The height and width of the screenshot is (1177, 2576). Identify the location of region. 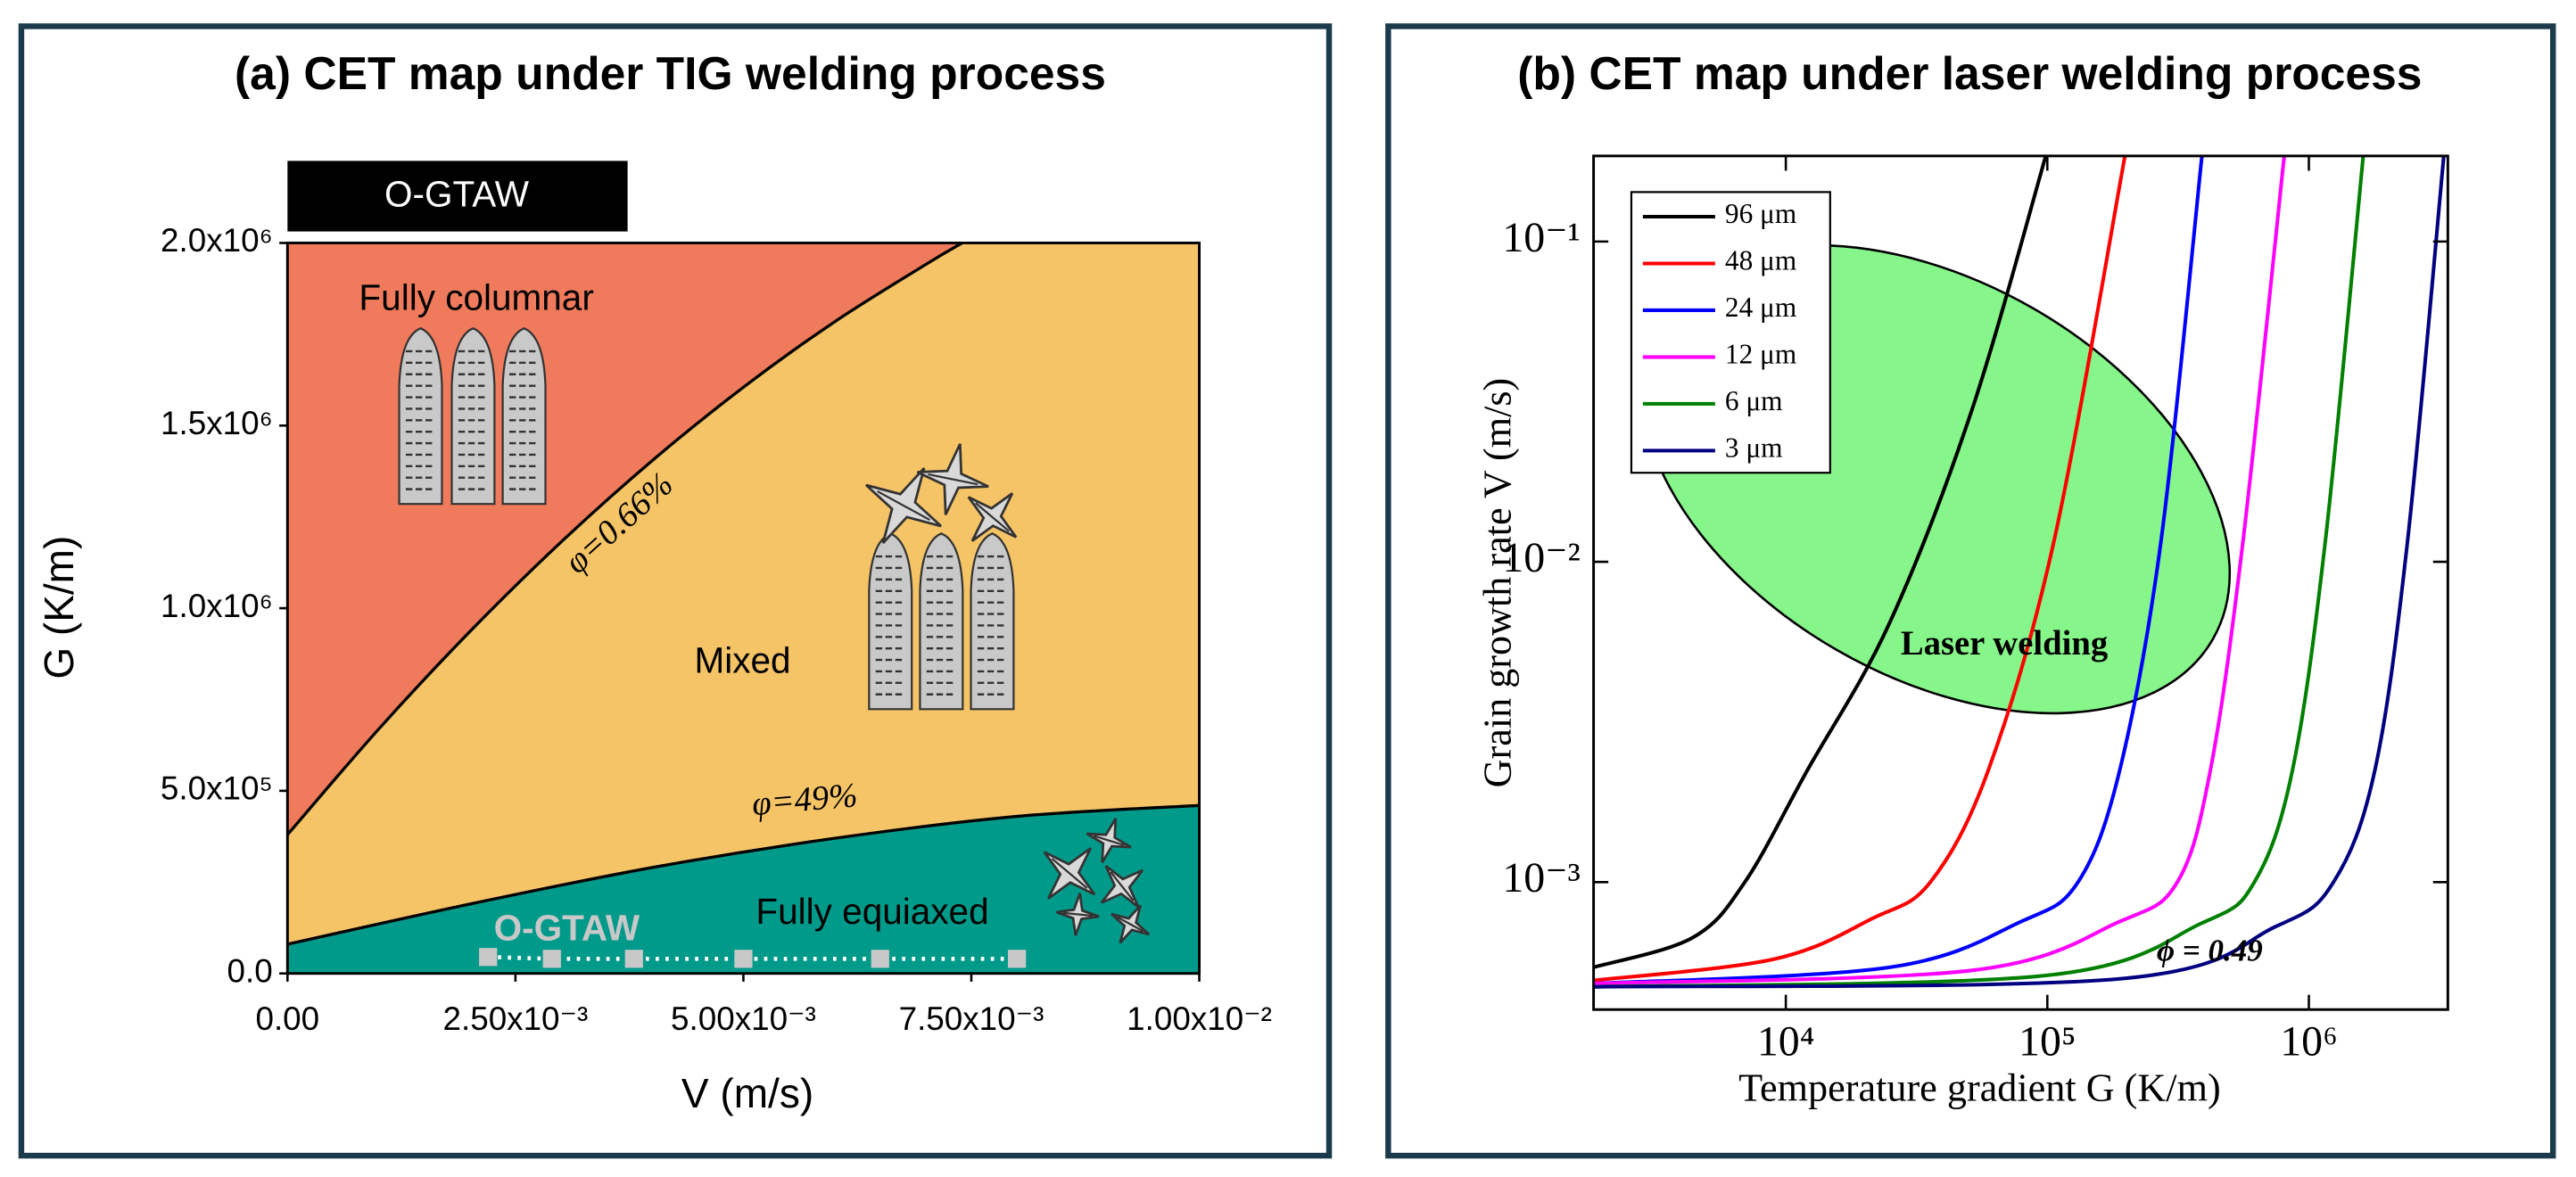
(744, 889).